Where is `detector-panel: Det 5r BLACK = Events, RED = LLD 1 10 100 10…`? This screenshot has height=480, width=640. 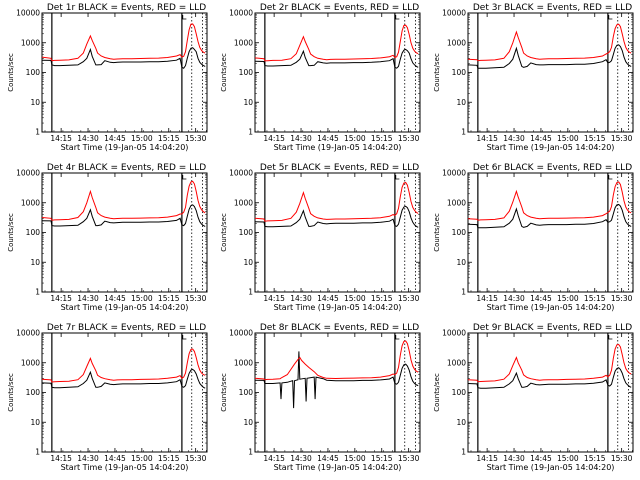 detector-panel: Det 5r BLACK = Events, RED = LLD 1 10 100 10… is located at coordinates (319, 240).